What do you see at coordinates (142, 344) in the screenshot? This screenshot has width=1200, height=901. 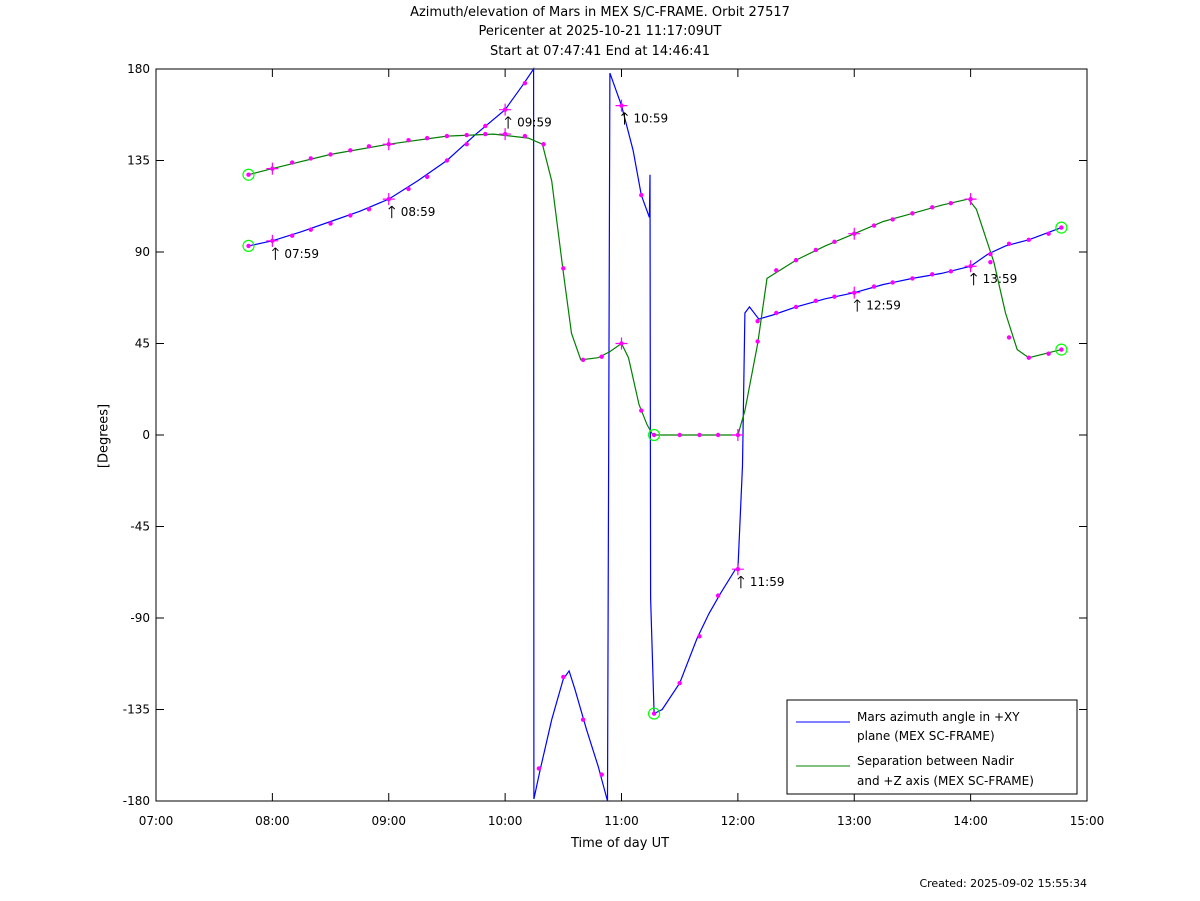 I see `y-tick-label: 45` at bounding box center [142, 344].